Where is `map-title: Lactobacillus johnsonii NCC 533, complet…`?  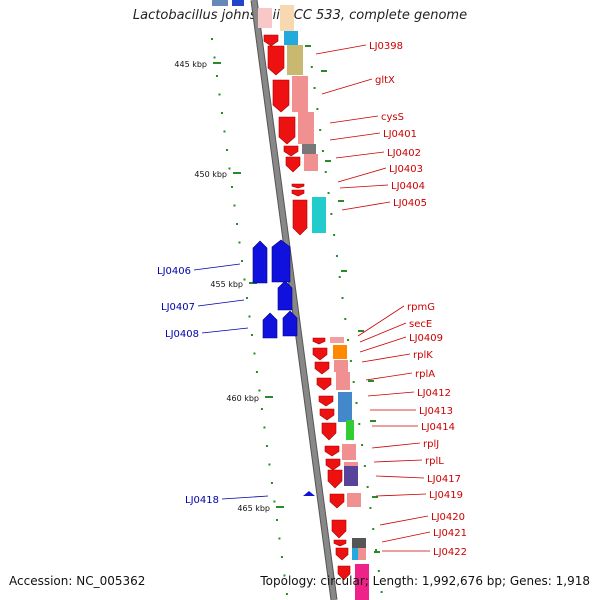
map-title: Lactobacillus johnsonii NCC 533, complet… is located at coordinates (300, 15).